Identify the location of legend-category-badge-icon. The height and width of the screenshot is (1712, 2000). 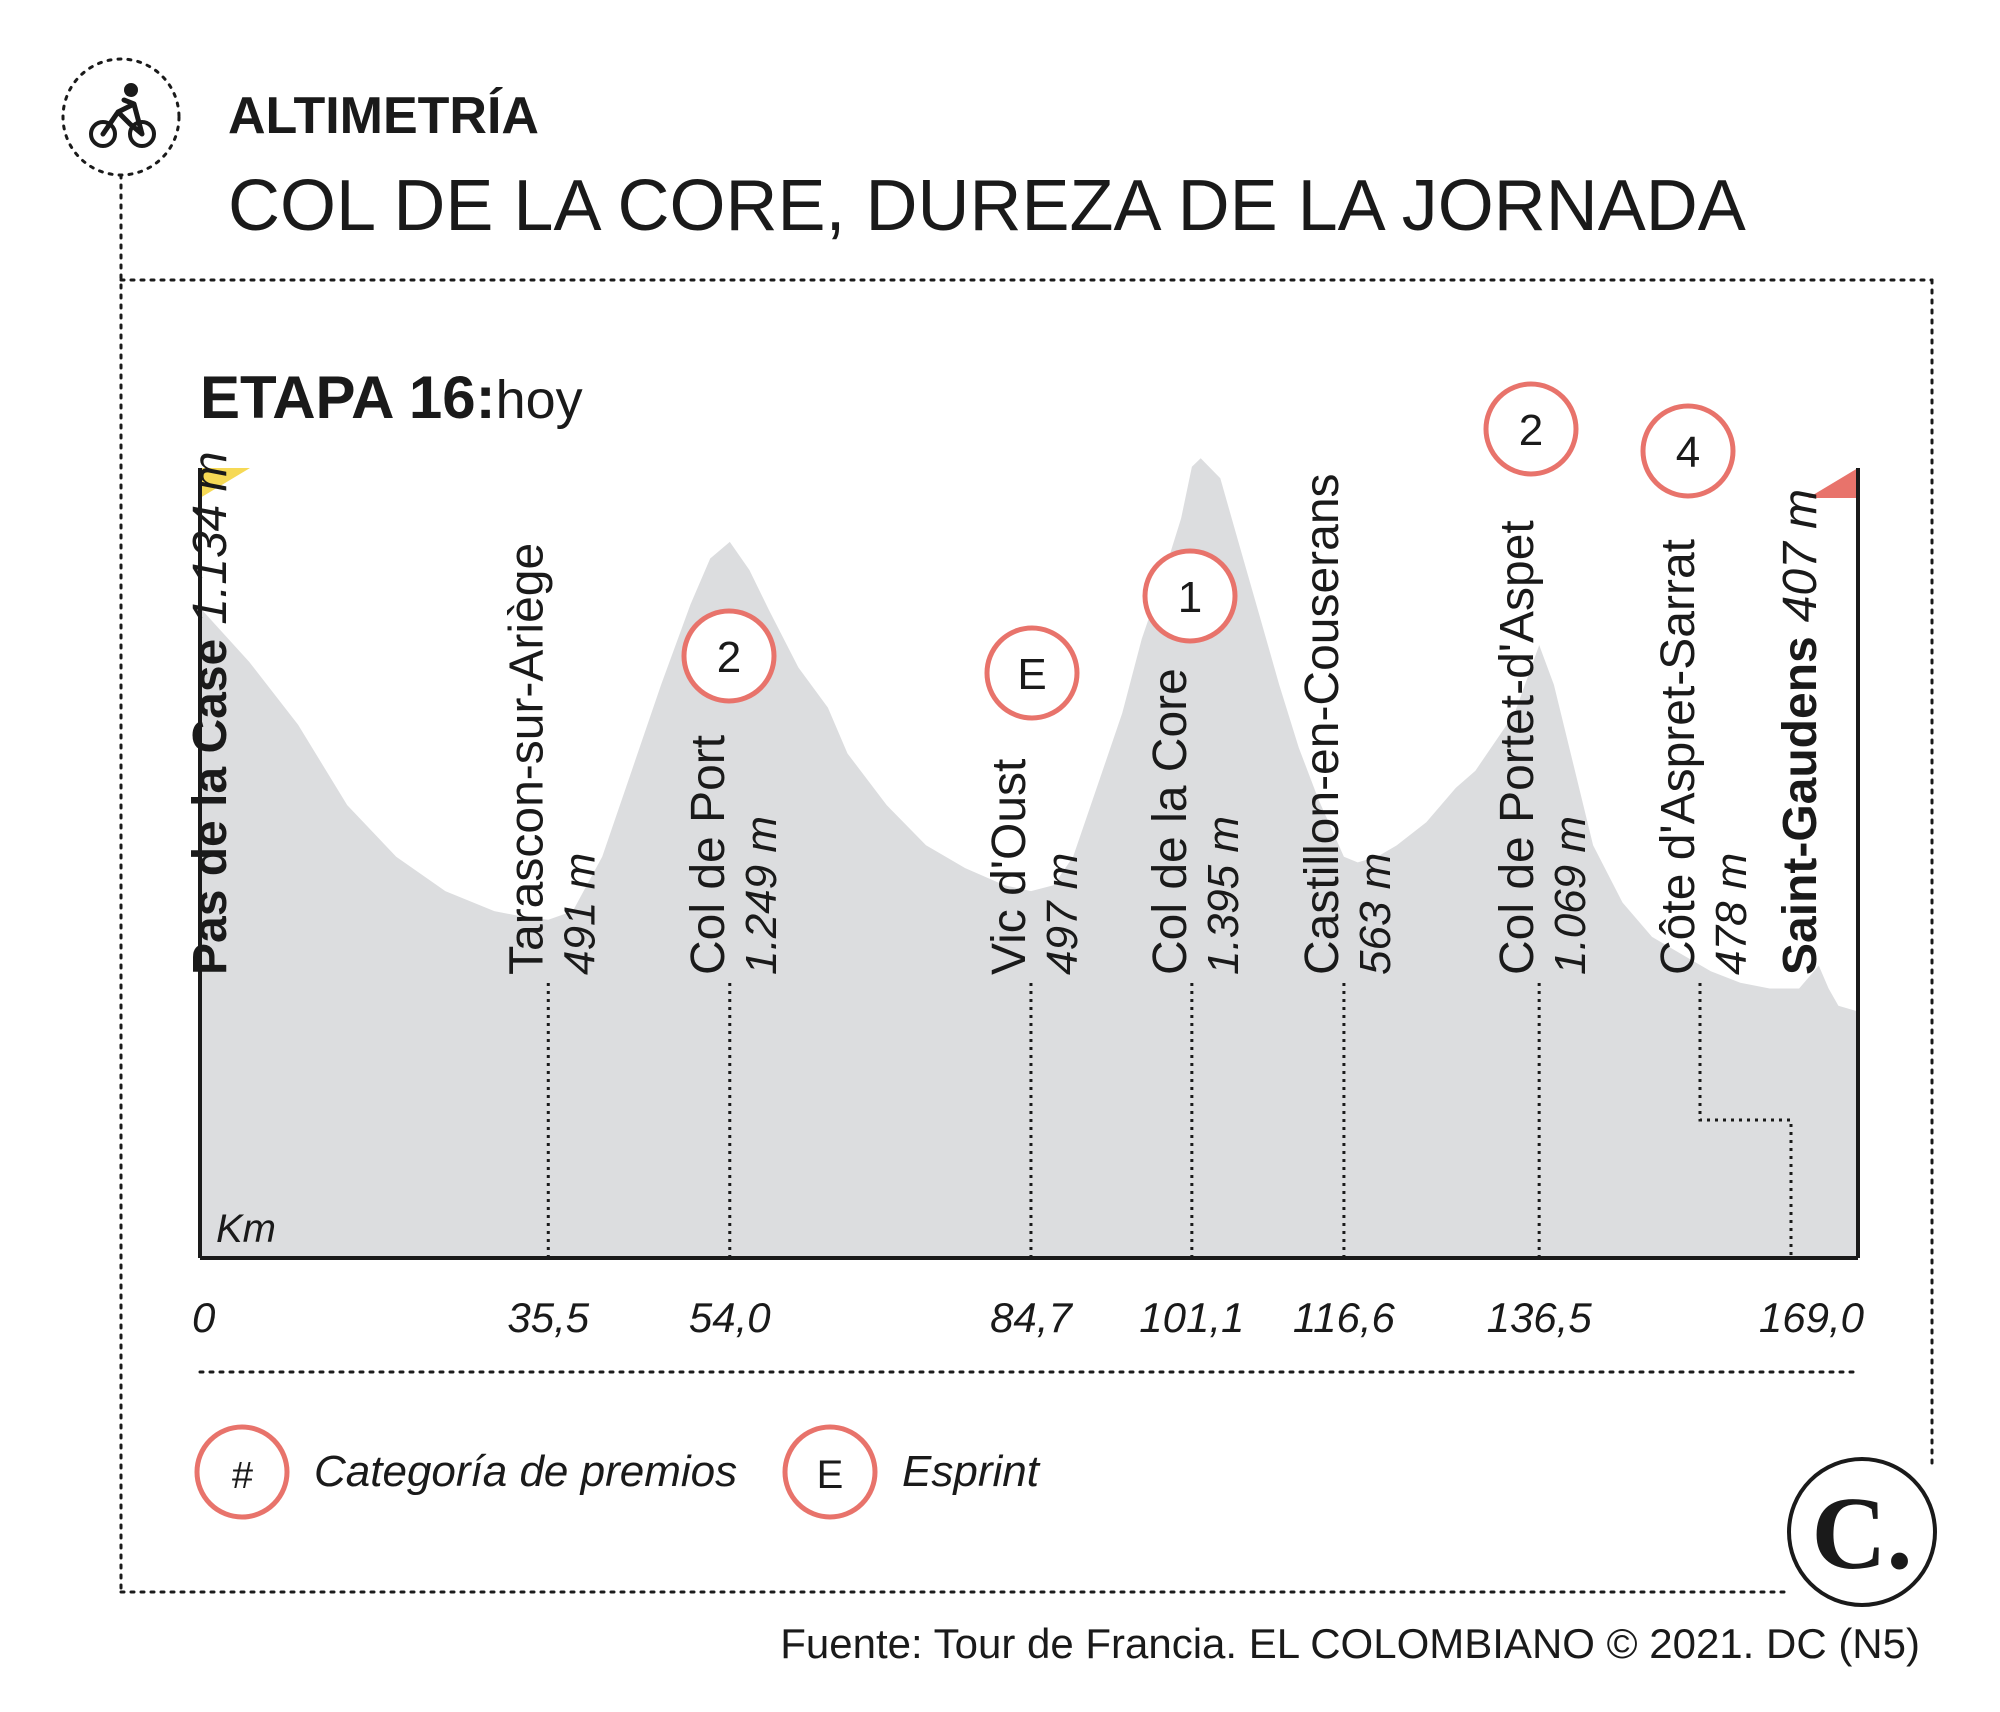
(242, 1472).